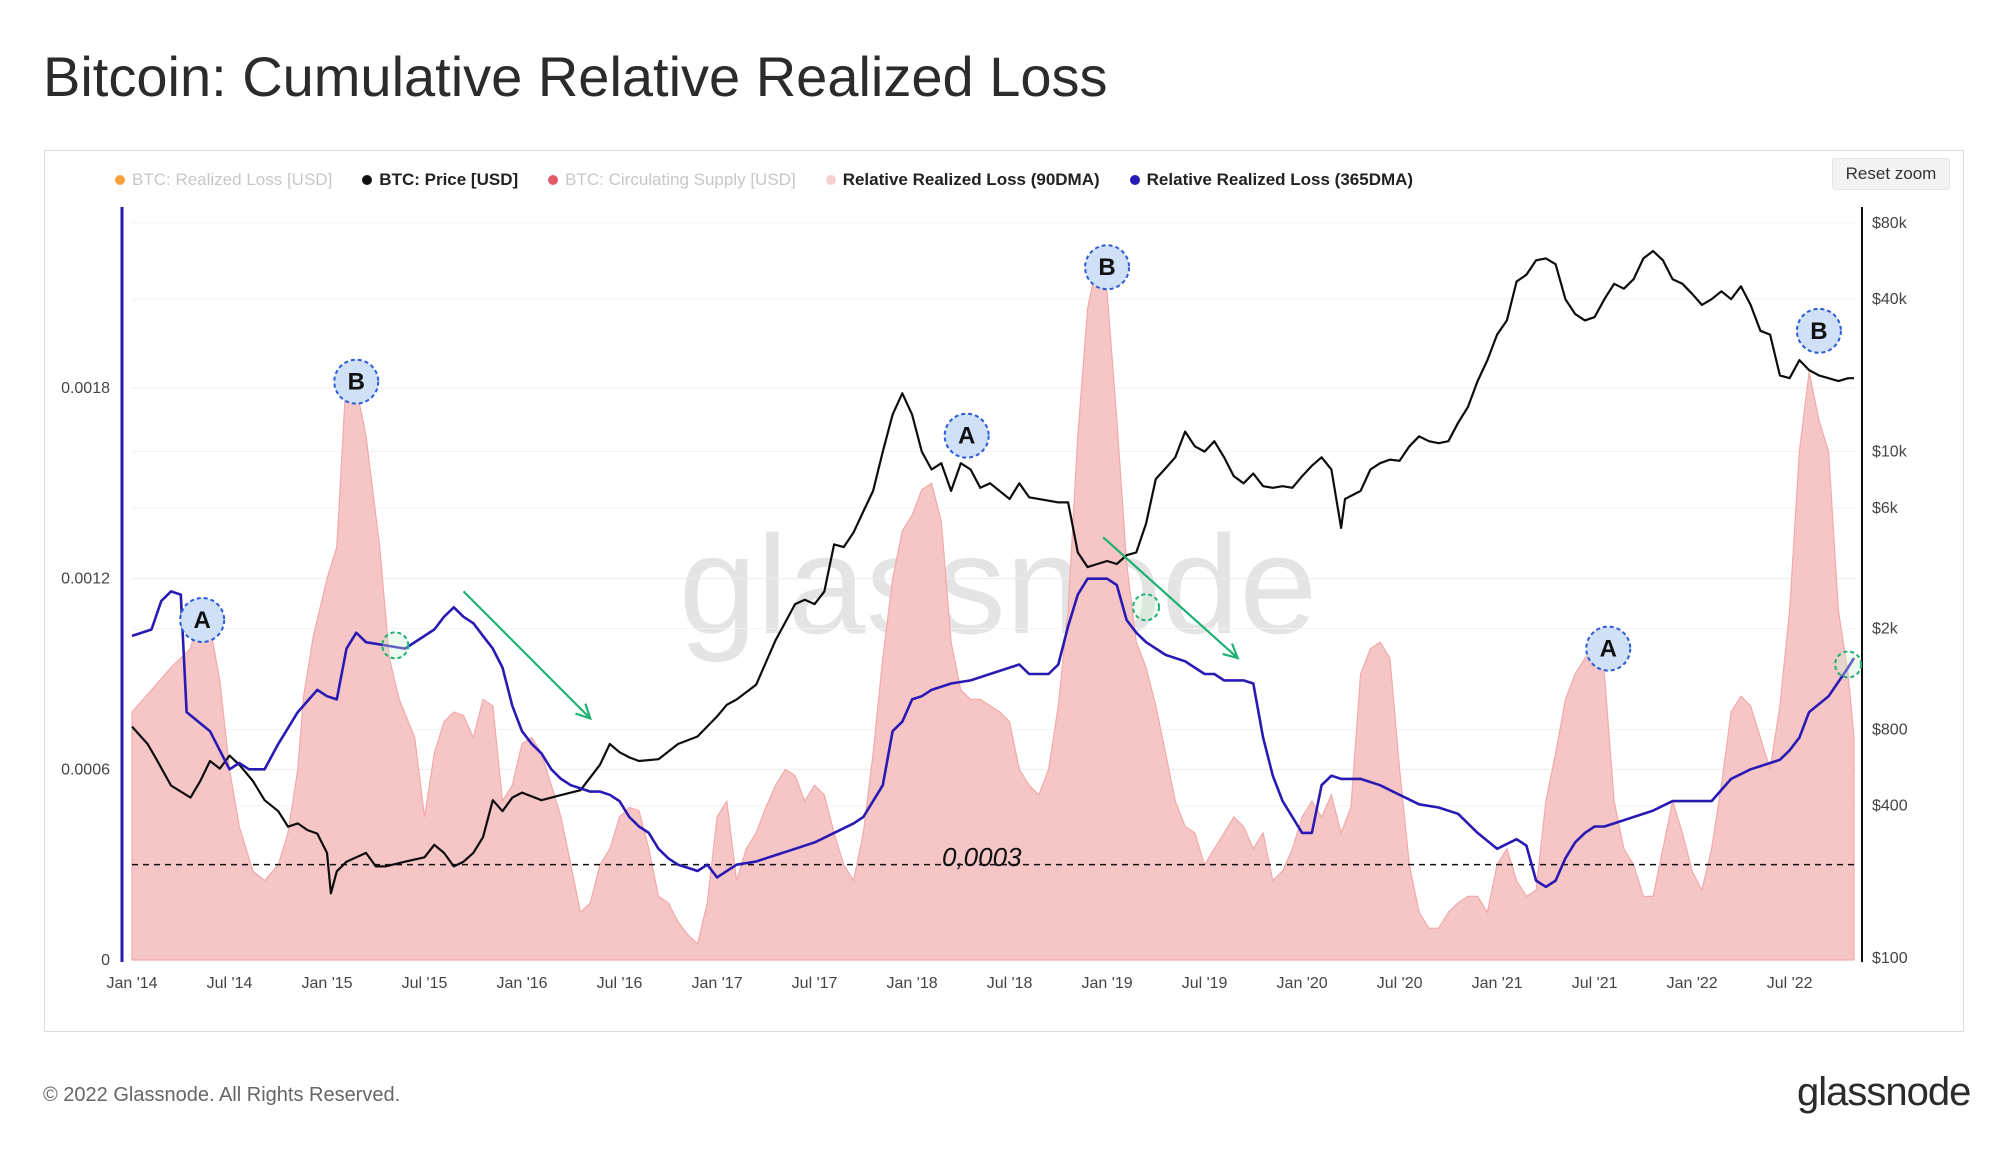 The image size is (2000, 1152). What do you see at coordinates (449, 179) in the screenshot?
I see `legend-label: BTC: Price [USD]` at bounding box center [449, 179].